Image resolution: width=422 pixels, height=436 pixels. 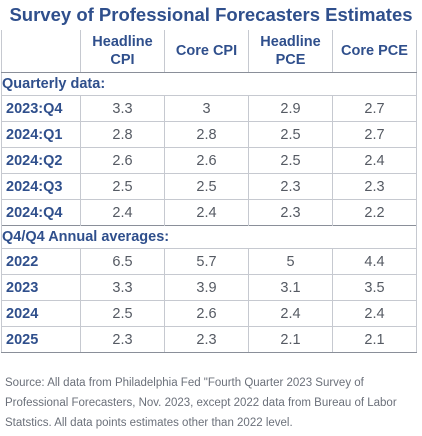 I want to click on table-cell: 5.7, so click(x=206, y=261).